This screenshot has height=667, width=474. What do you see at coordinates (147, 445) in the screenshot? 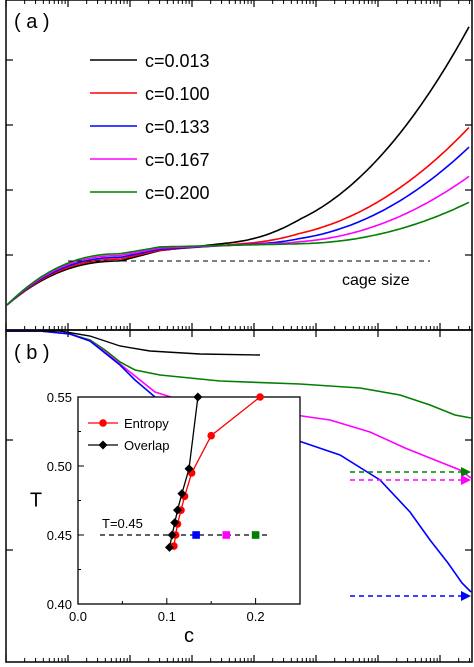
I see `inset-legend-label: Overlap` at bounding box center [147, 445].